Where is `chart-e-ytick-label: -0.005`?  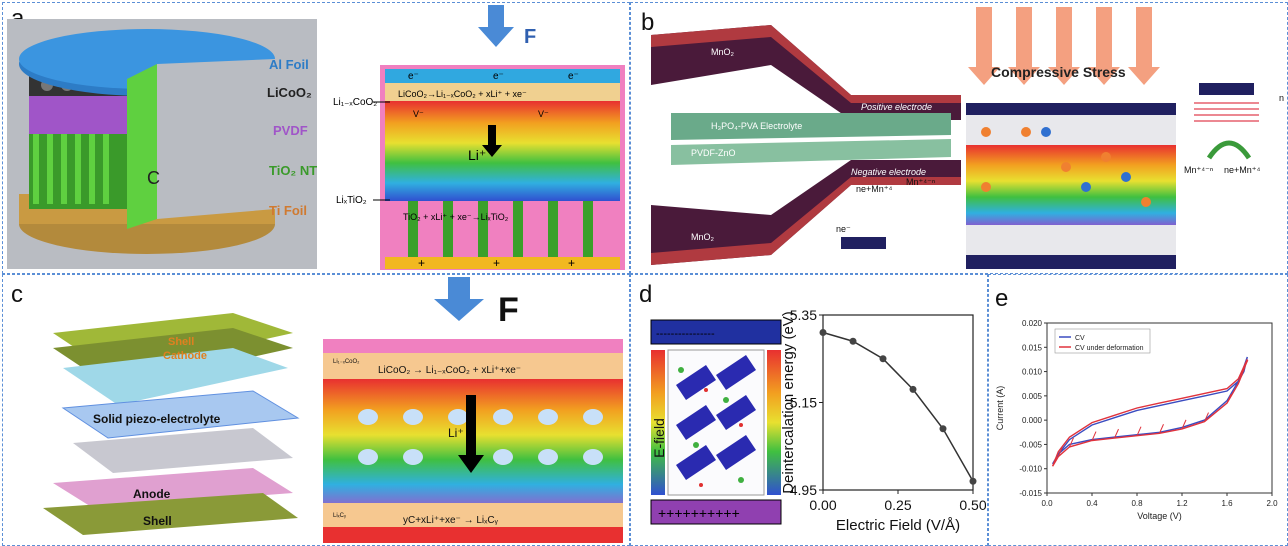 chart-e-ytick-label: -0.005 is located at coordinates (1030, 444).